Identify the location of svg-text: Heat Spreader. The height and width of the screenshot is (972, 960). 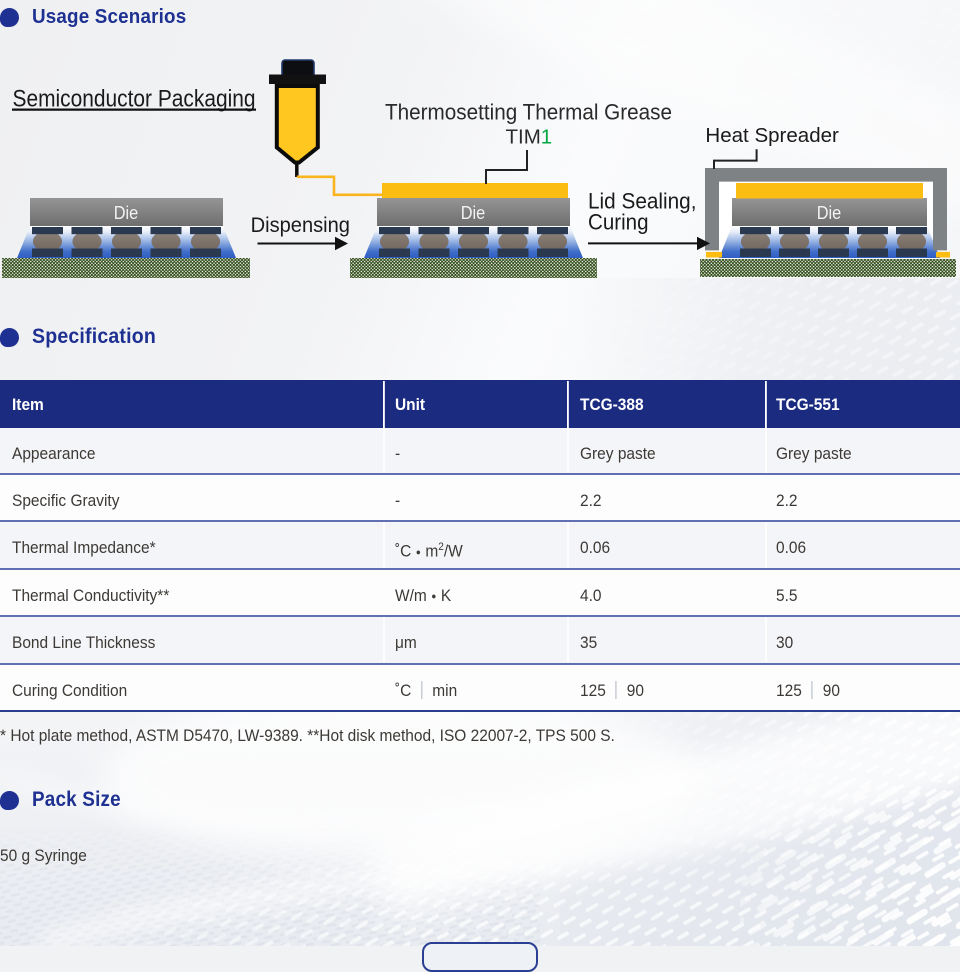
(772, 136).